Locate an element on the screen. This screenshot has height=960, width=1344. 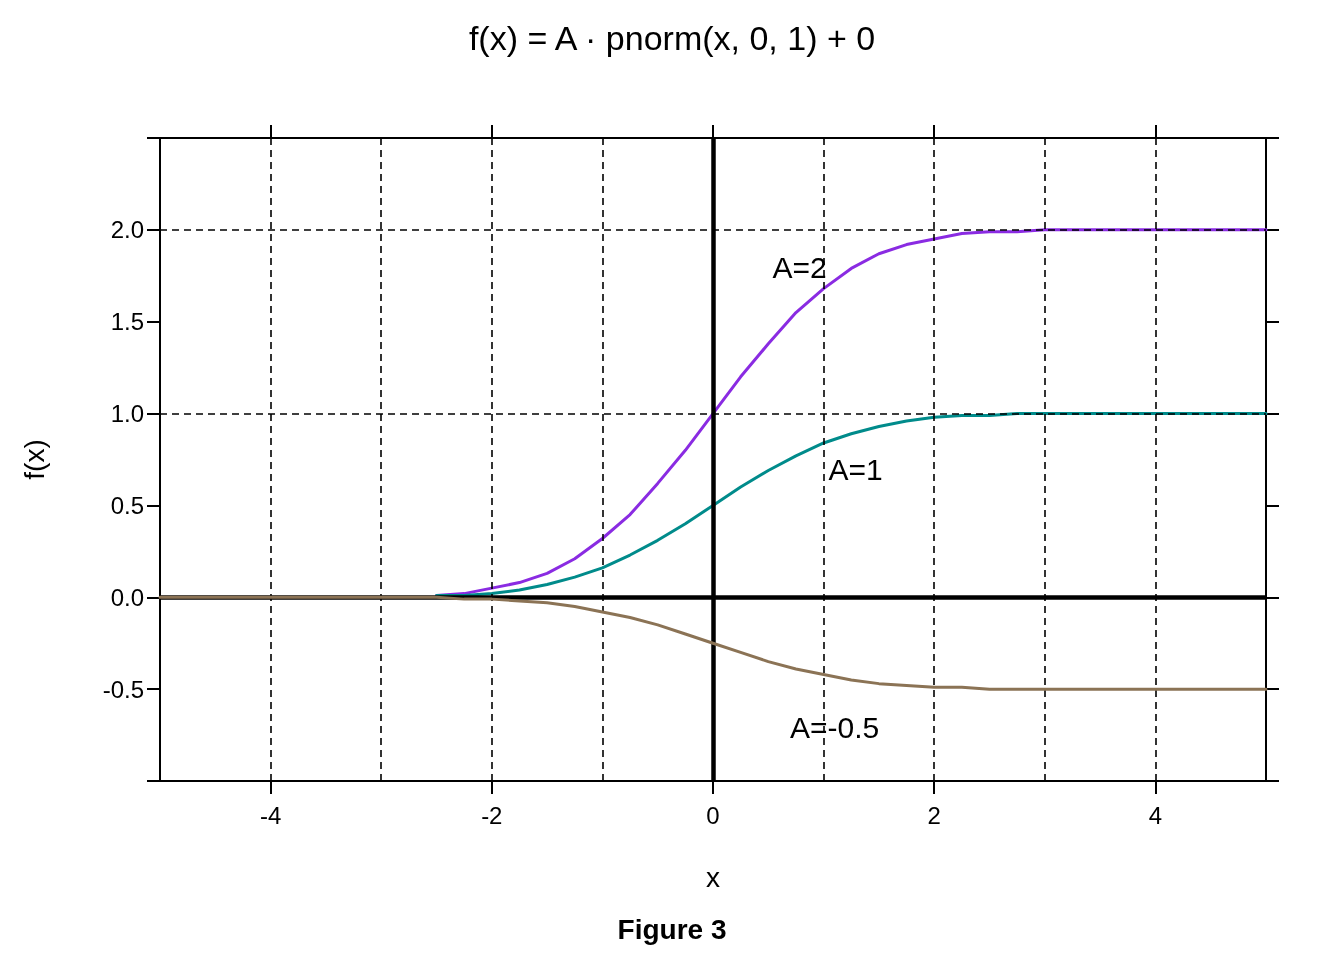
series-label: A=-0.5 is located at coordinates (834, 727).